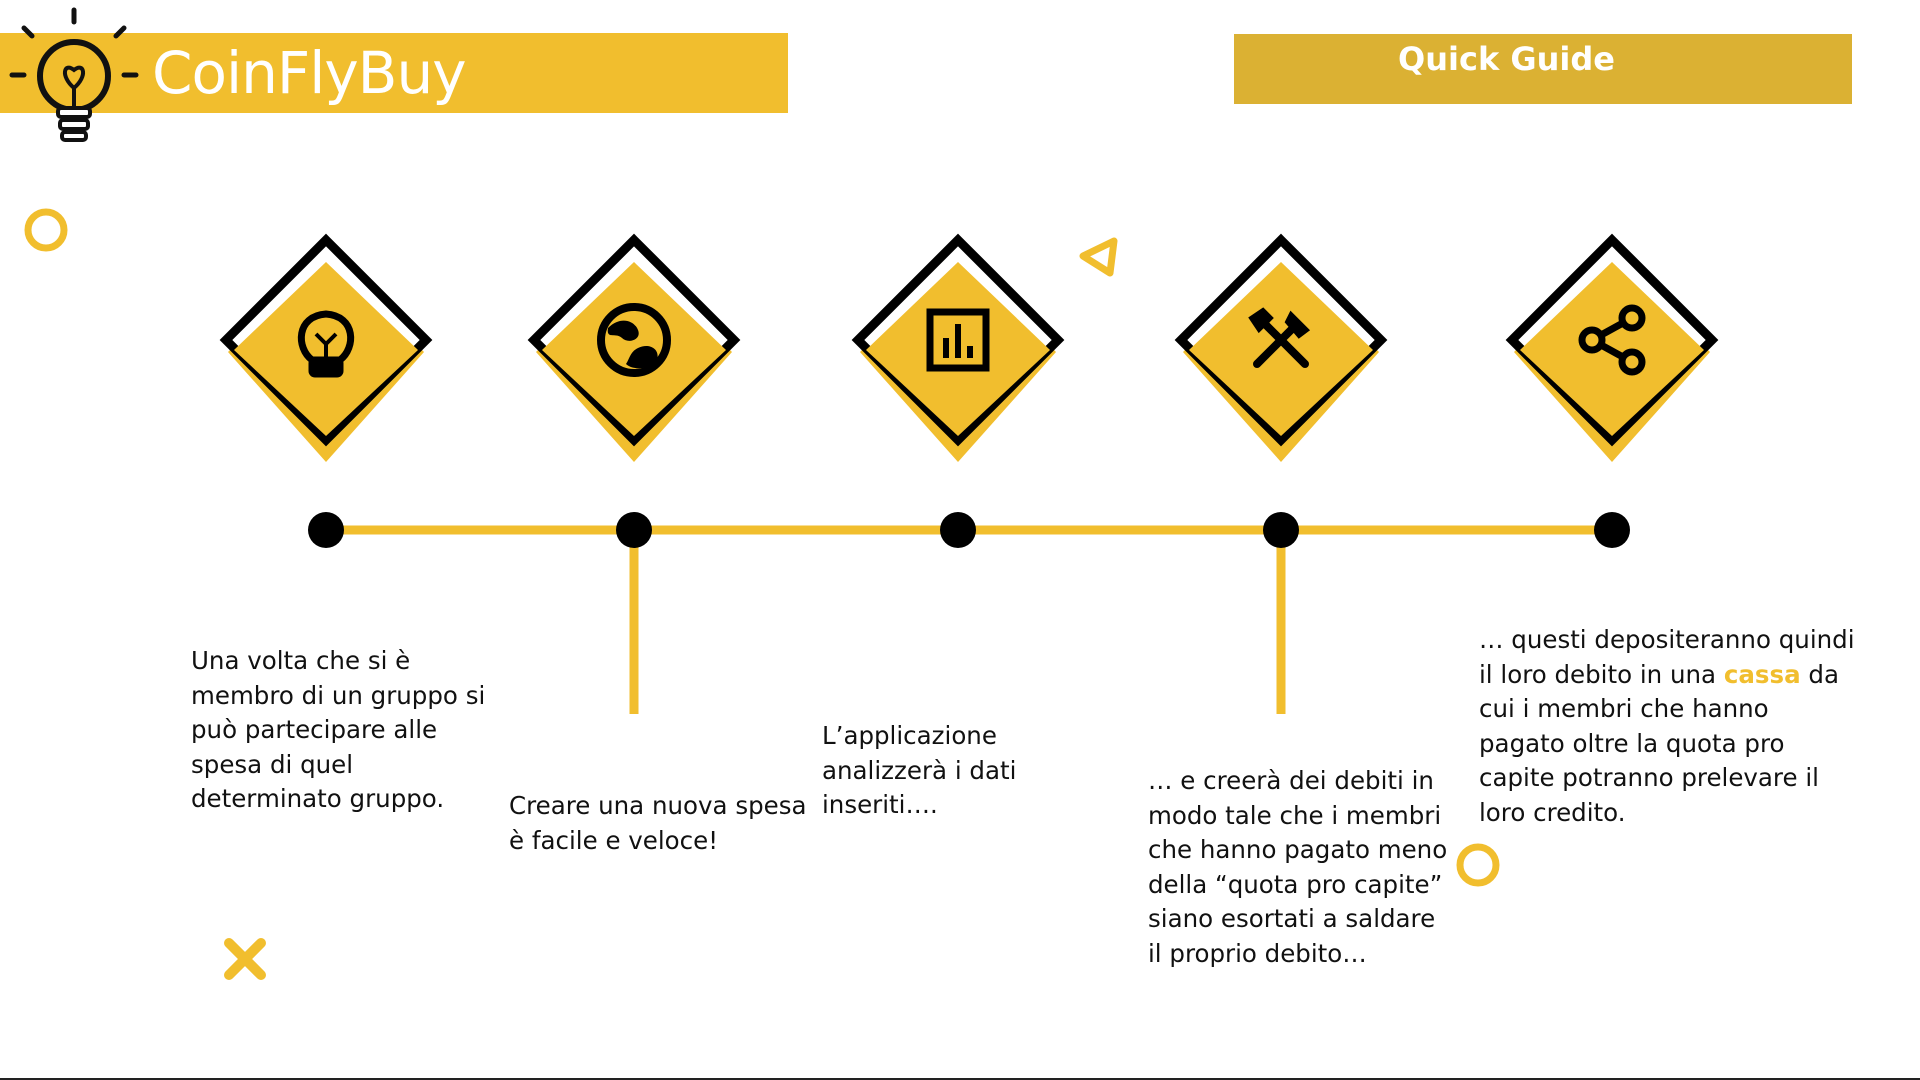 Image resolution: width=1920 pixels, height=1080 pixels. I want to click on lightbulb-icon, so click(326, 344).